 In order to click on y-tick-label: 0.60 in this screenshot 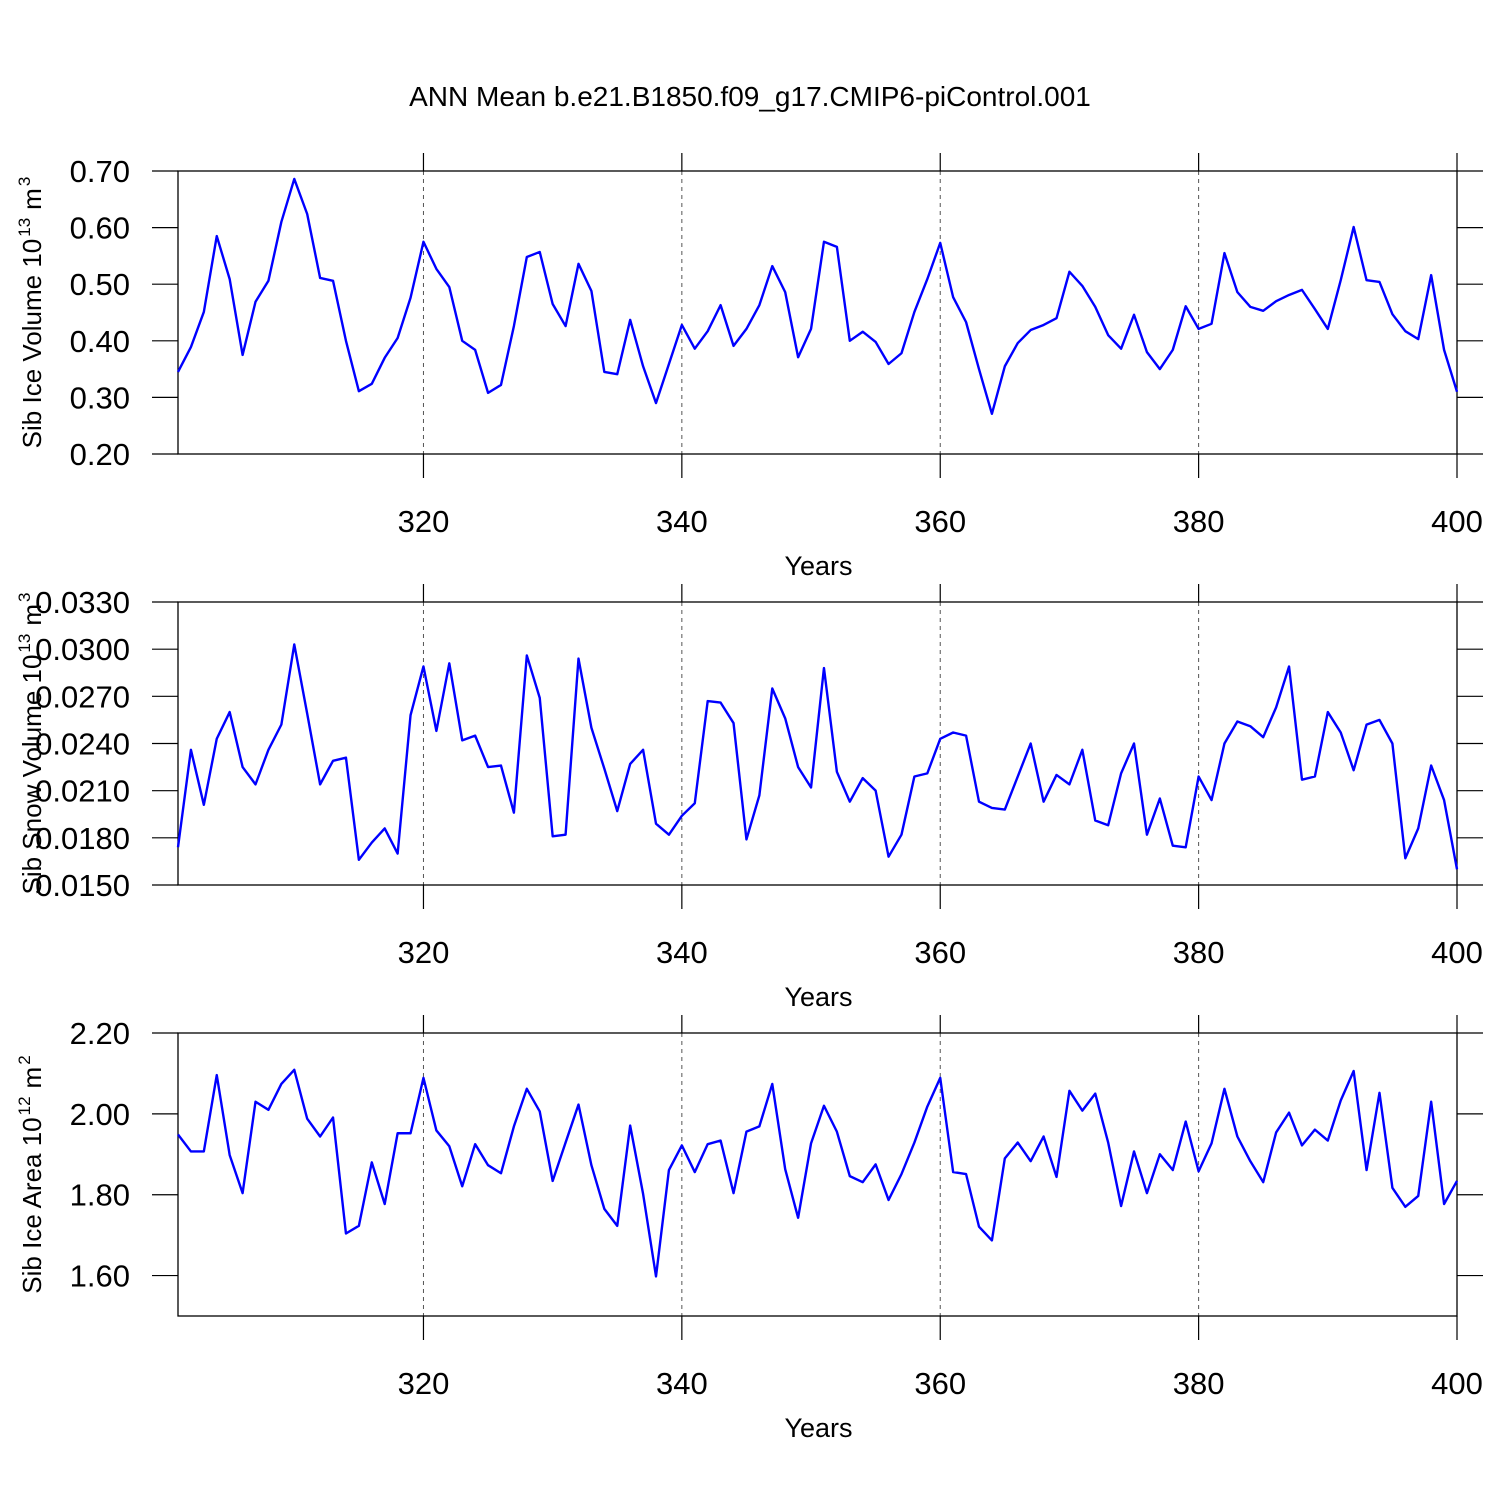, I will do `click(100, 228)`.